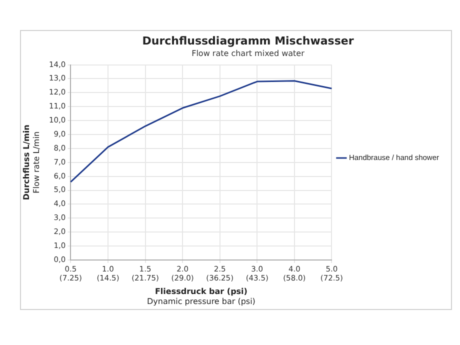 The height and width of the screenshot is (345, 460). Describe the element at coordinates (248, 41) in the screenshot. I see `chart-title: Durchflussdiagramm Mischwasser` at that location.